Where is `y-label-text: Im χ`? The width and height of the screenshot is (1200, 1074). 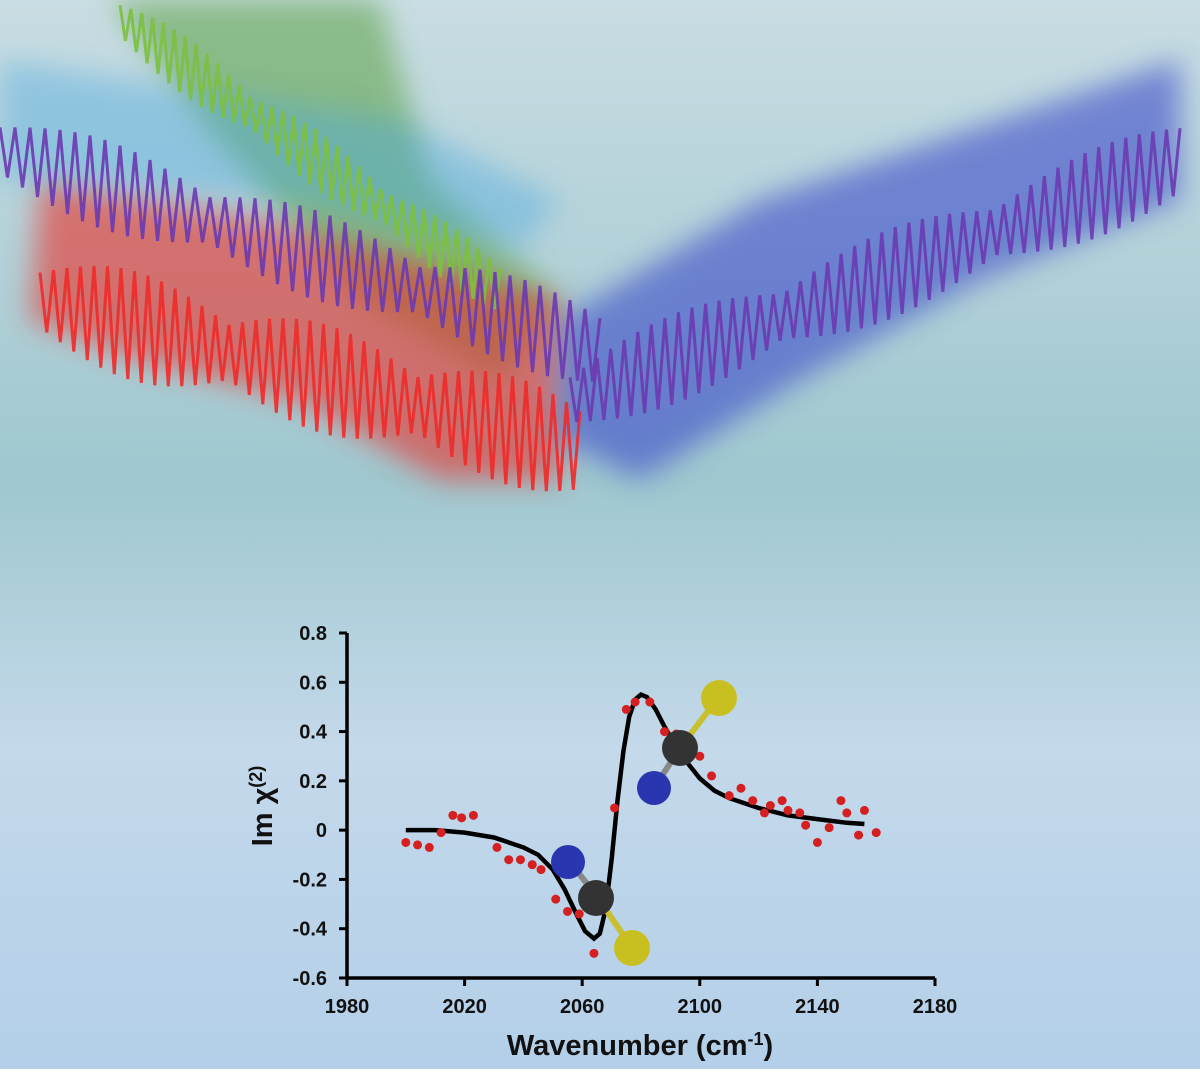
y-label-text: Im χ is located at coordinates (263, 816).